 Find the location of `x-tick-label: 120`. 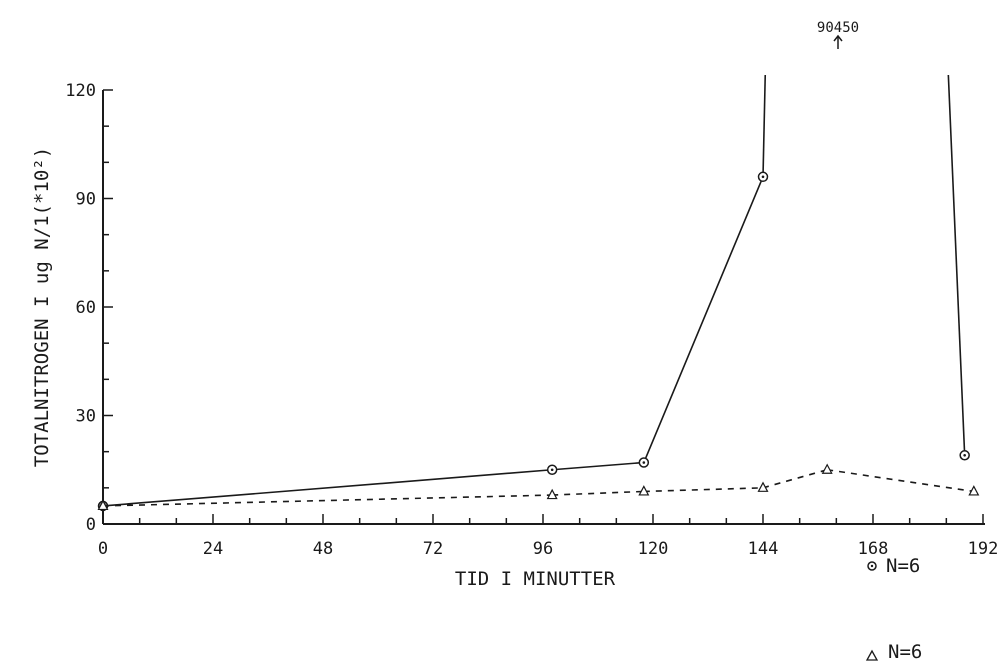

x-tick-label: 120 is located at coordinates (653, 549).